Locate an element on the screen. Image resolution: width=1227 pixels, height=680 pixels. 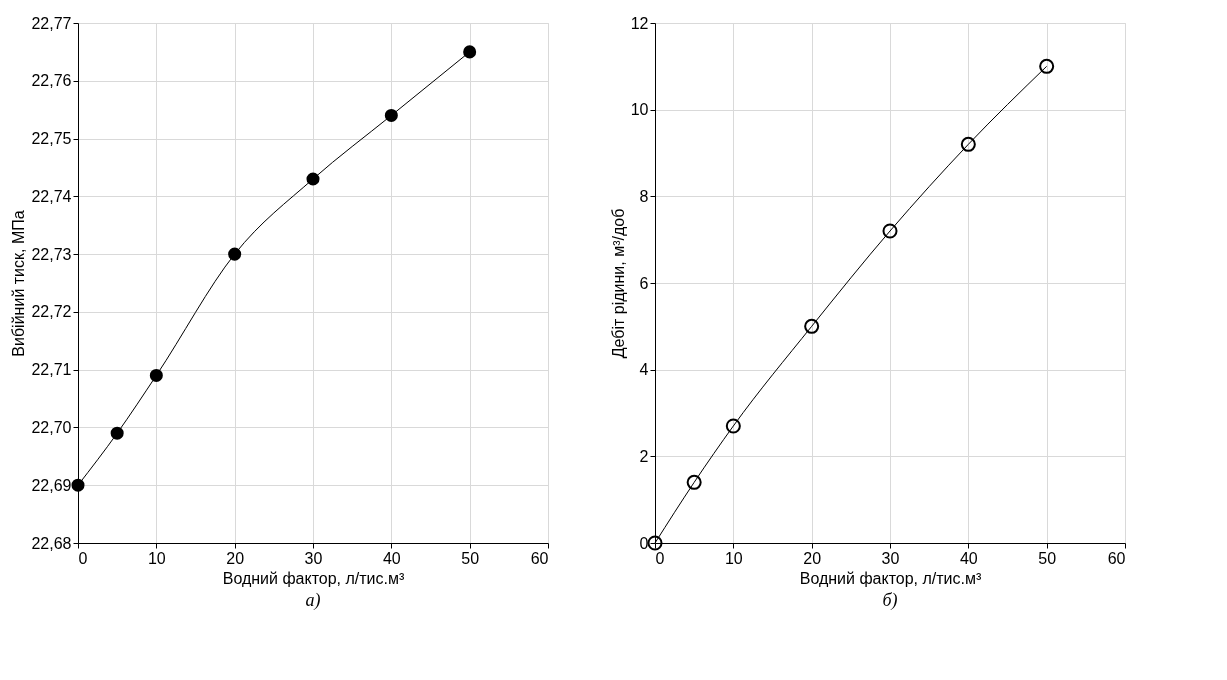
y-tick-label: 0 is located at coordinates (644, 543).